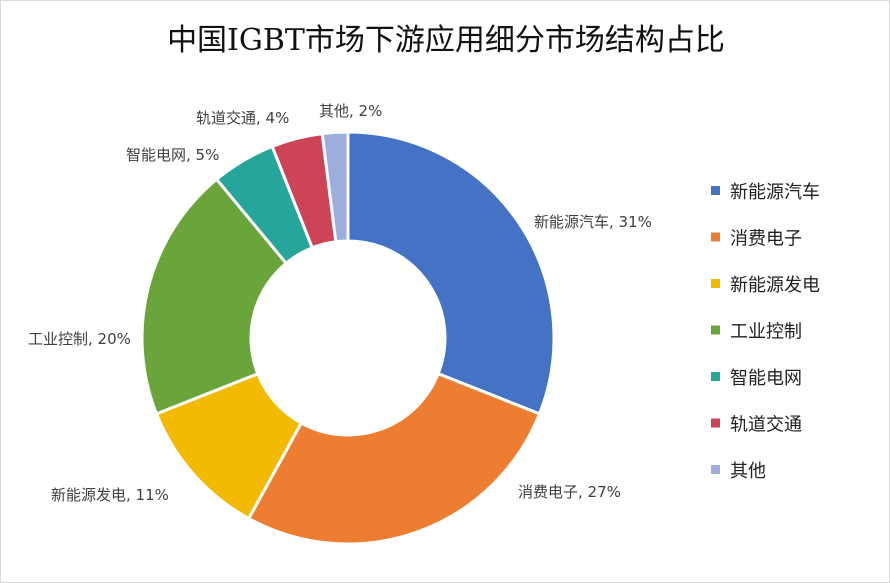 The image size is (890, 583). What do you see at coordinates (775, 192) in the screenshot?
I see `legend-label: 新能源汽车` at bounding box center [775, 192].